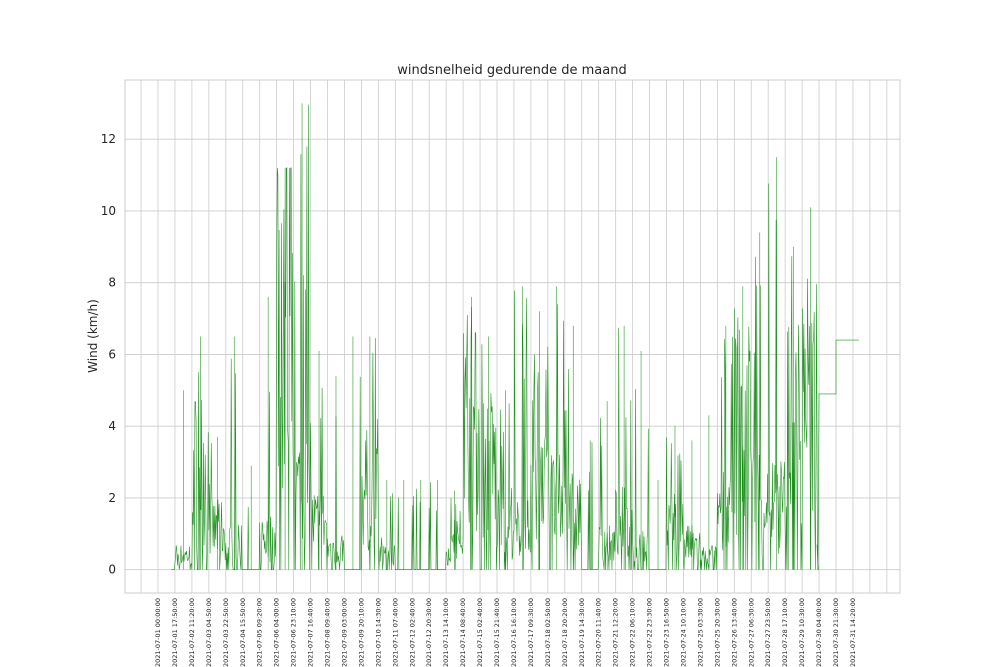 The height and width of the screenshot is (667, 1000). Describe the element at coordinates (683, 632) in the screenshot. I see `x-tick-label: 2021-07-24 10:10:00` at that location.